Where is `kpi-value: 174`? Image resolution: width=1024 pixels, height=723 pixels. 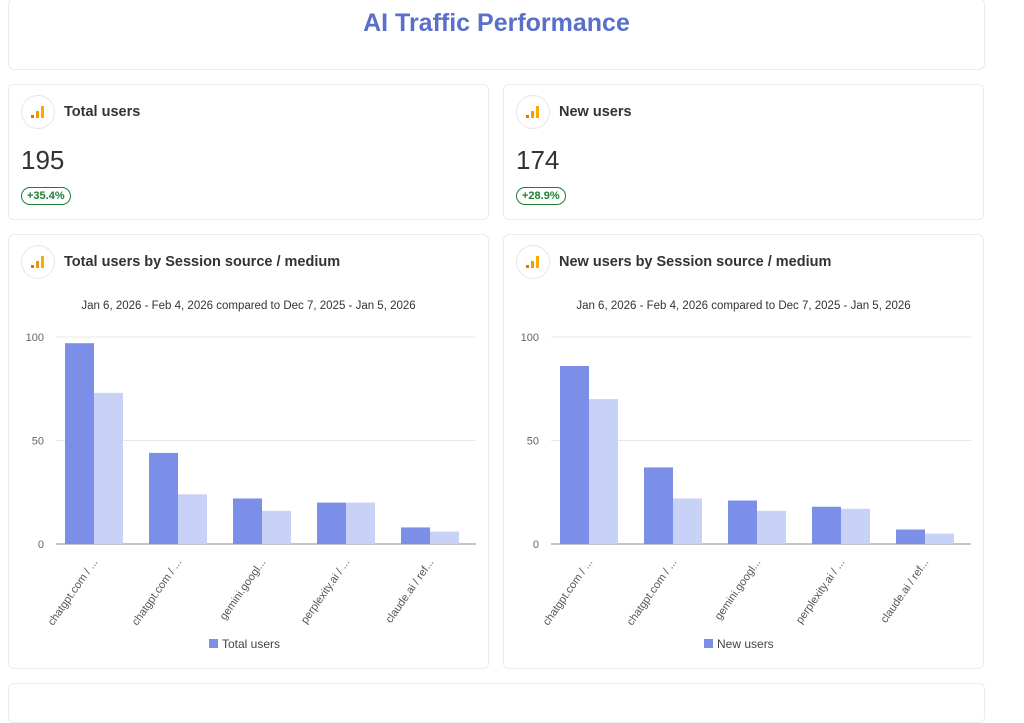 kpi-value: 174 is located at coordinates (538, 160).